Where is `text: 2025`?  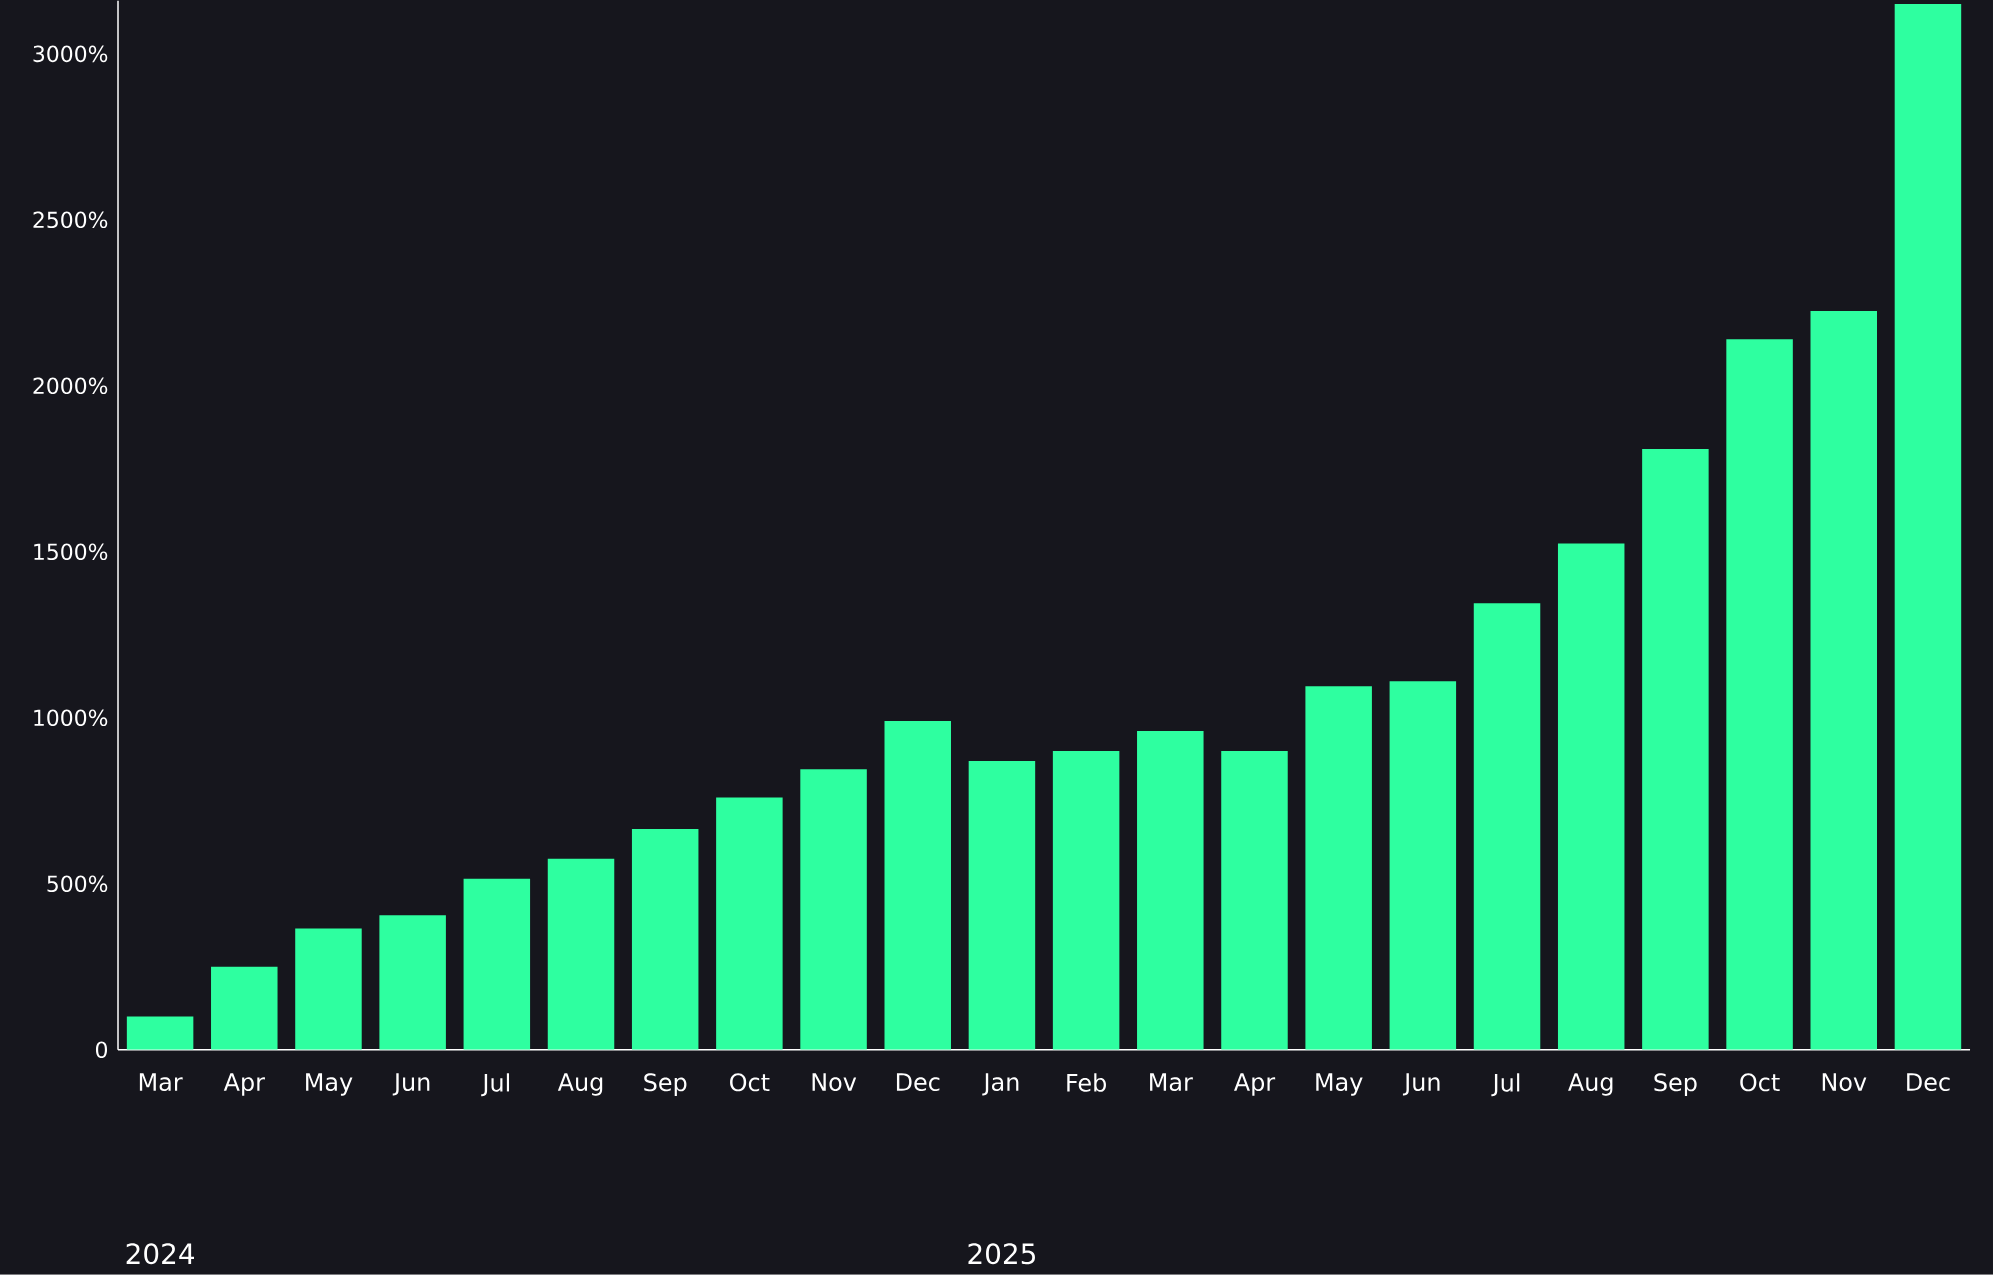 text: 2025 is located at coordinates (1001, 1254).